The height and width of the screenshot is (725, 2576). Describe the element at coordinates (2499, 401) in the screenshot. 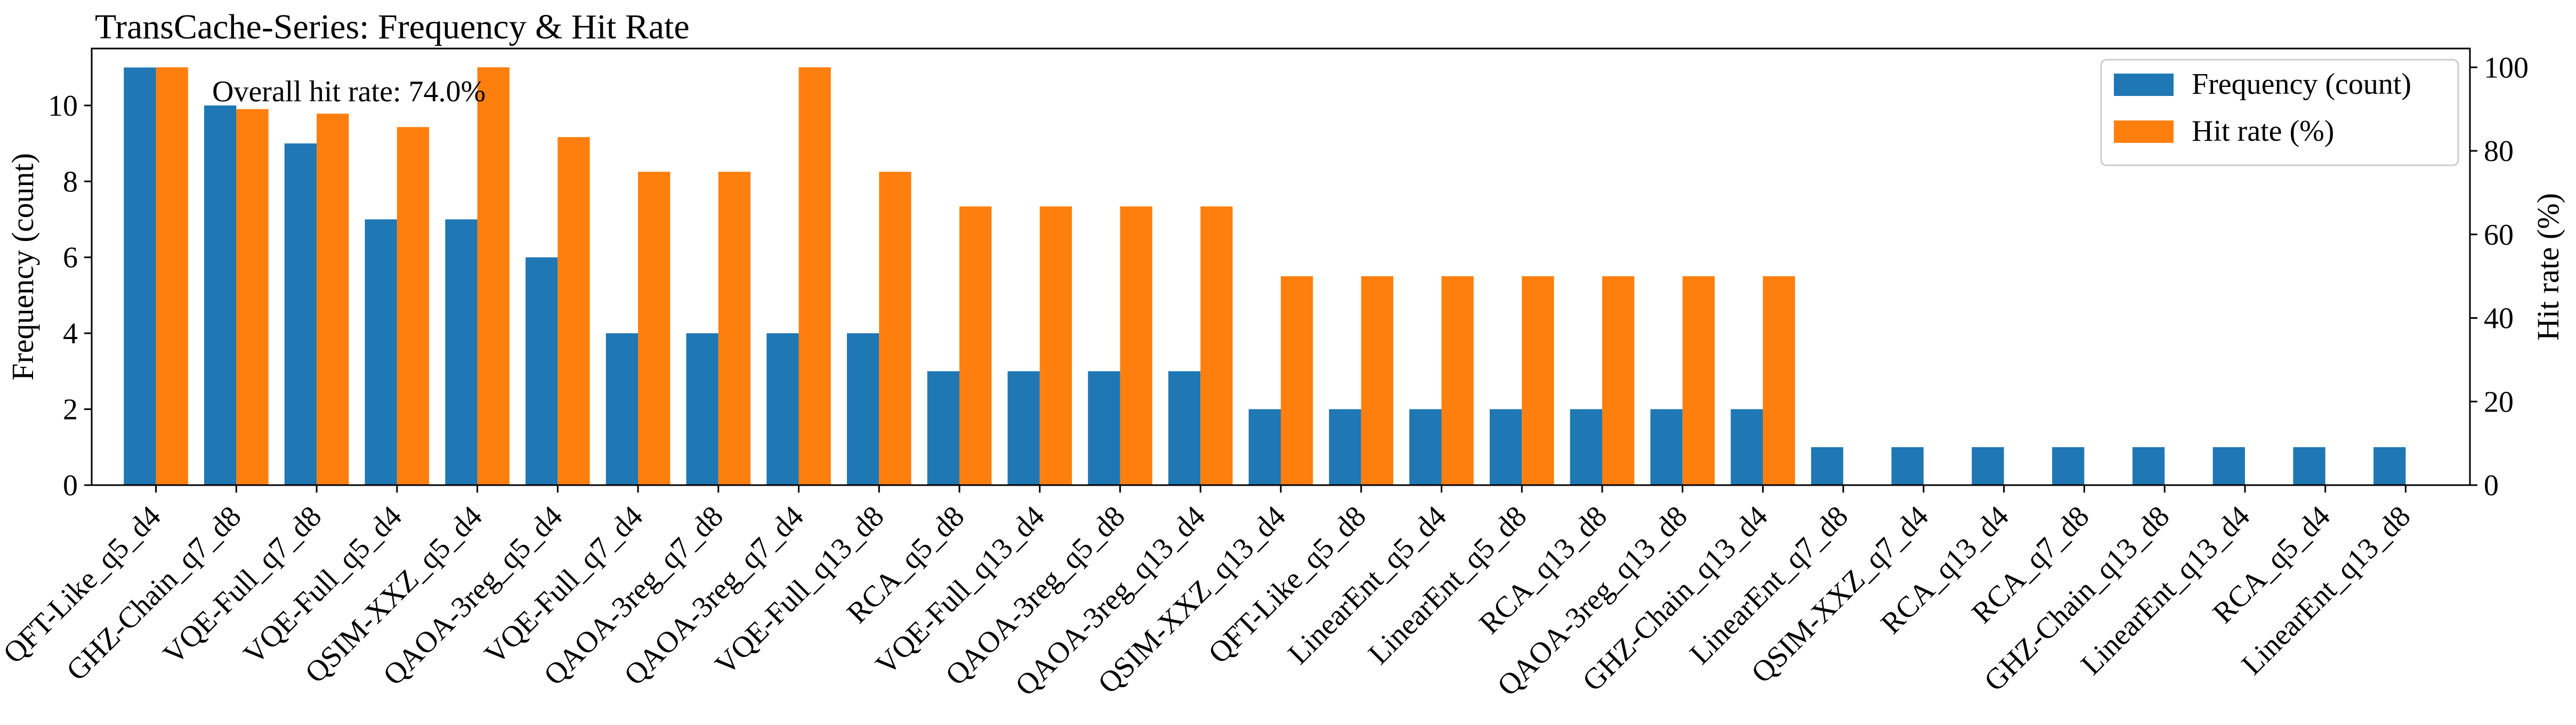

I see `y2-tick-label: 20` at that location.